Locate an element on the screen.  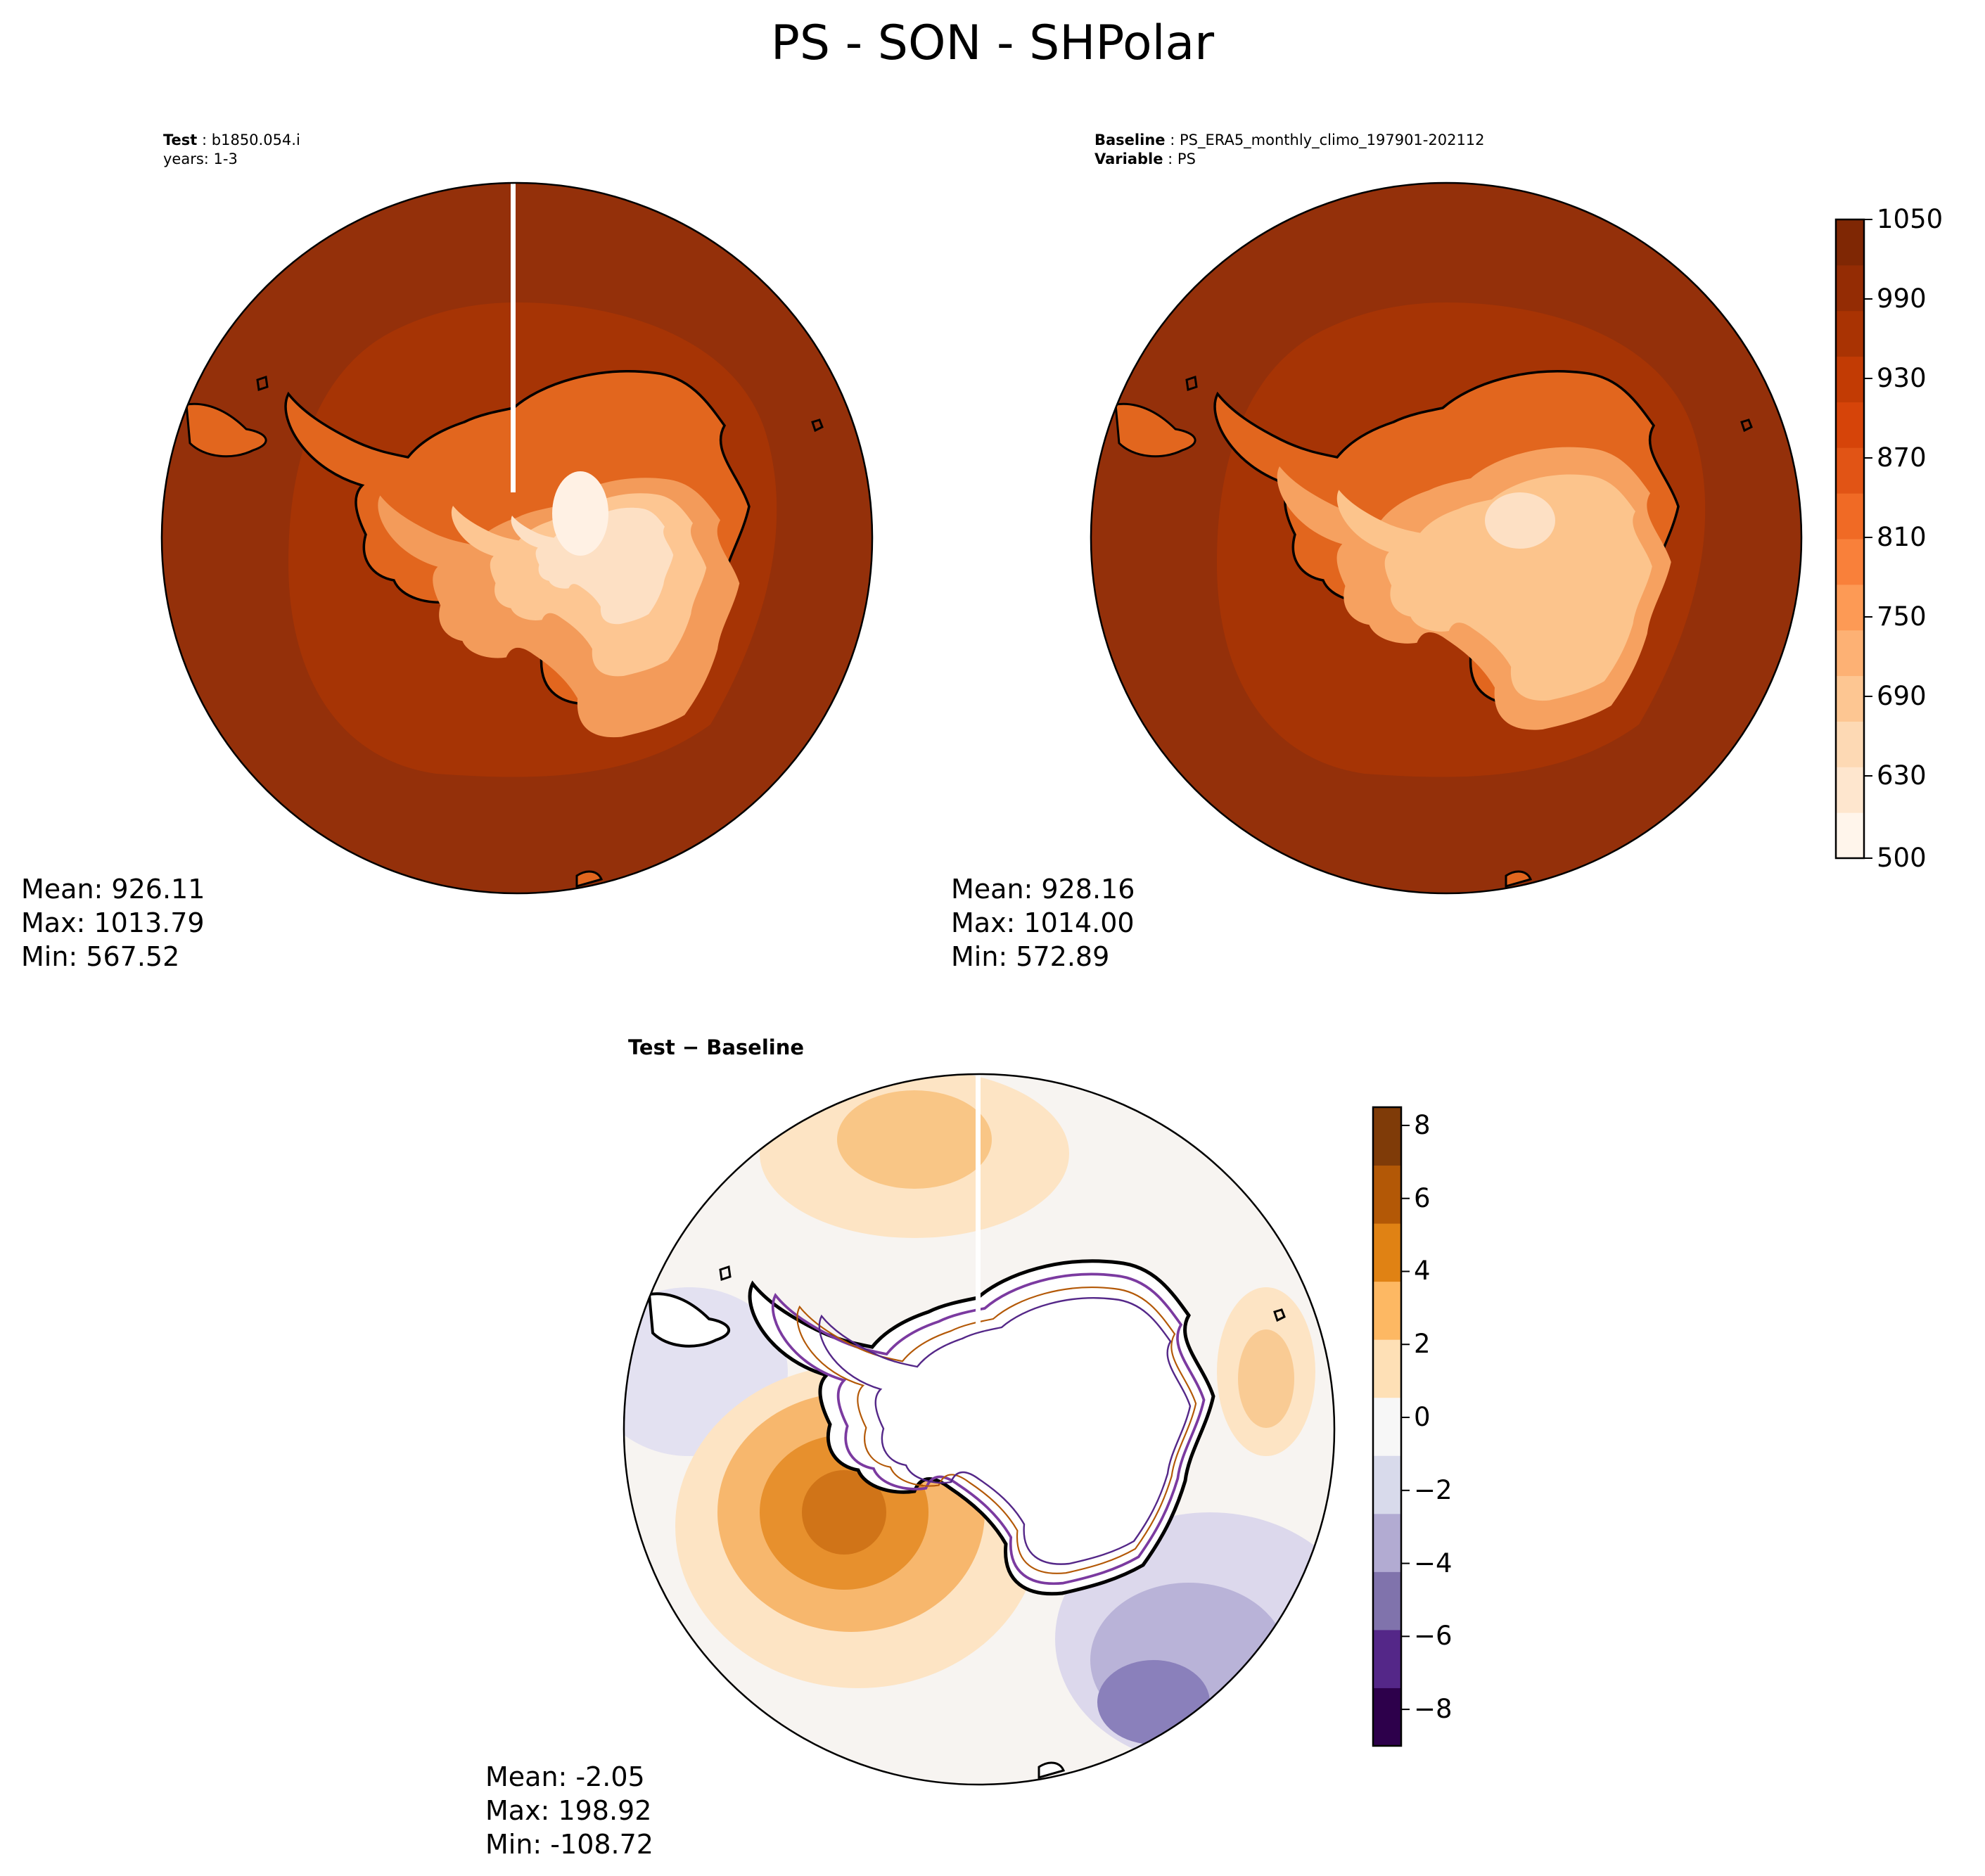
baseline-stats: Mean: 928.16 Max: 1014.00 Min: 572.89 is located at coordinates (1043, 923).